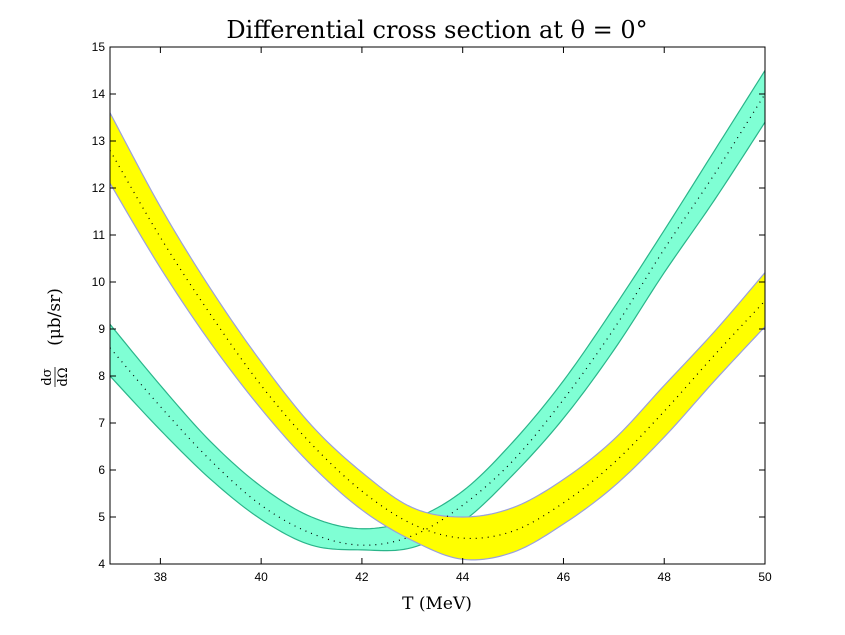 The width and height of the screenshot is (845, 635). I want to click on y-axis-label-denominator: dΩ, so click(63, 376).